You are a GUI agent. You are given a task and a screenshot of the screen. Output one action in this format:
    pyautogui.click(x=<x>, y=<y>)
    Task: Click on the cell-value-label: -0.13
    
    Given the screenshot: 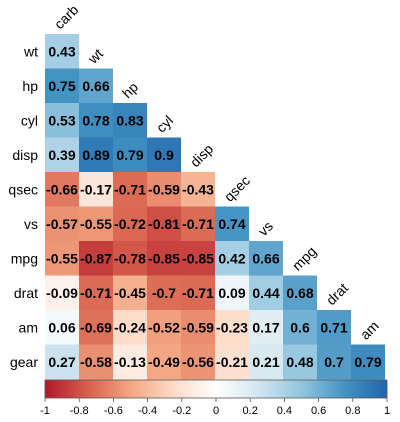 What is the action you would take?
    pyautogui.click(x=130, y=362)
    